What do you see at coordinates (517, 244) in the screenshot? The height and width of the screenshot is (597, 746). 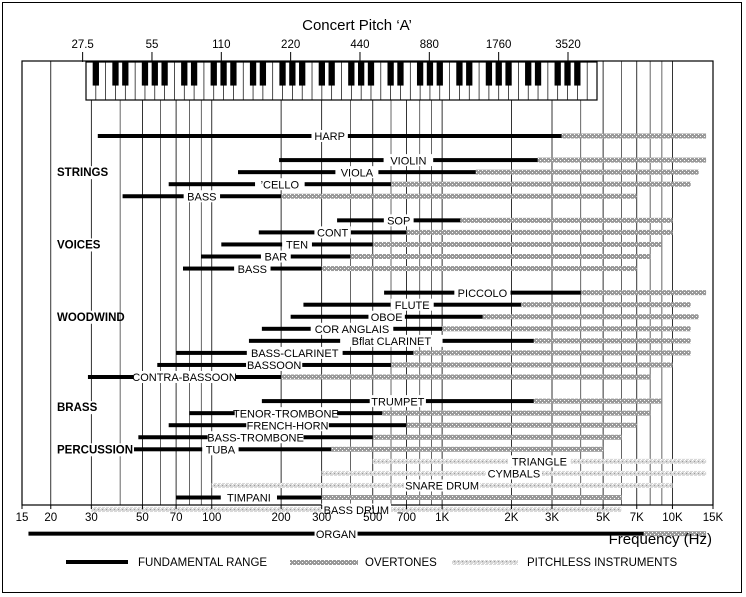 I see `overtone-bar-ten` at bounding box center [517, 244].